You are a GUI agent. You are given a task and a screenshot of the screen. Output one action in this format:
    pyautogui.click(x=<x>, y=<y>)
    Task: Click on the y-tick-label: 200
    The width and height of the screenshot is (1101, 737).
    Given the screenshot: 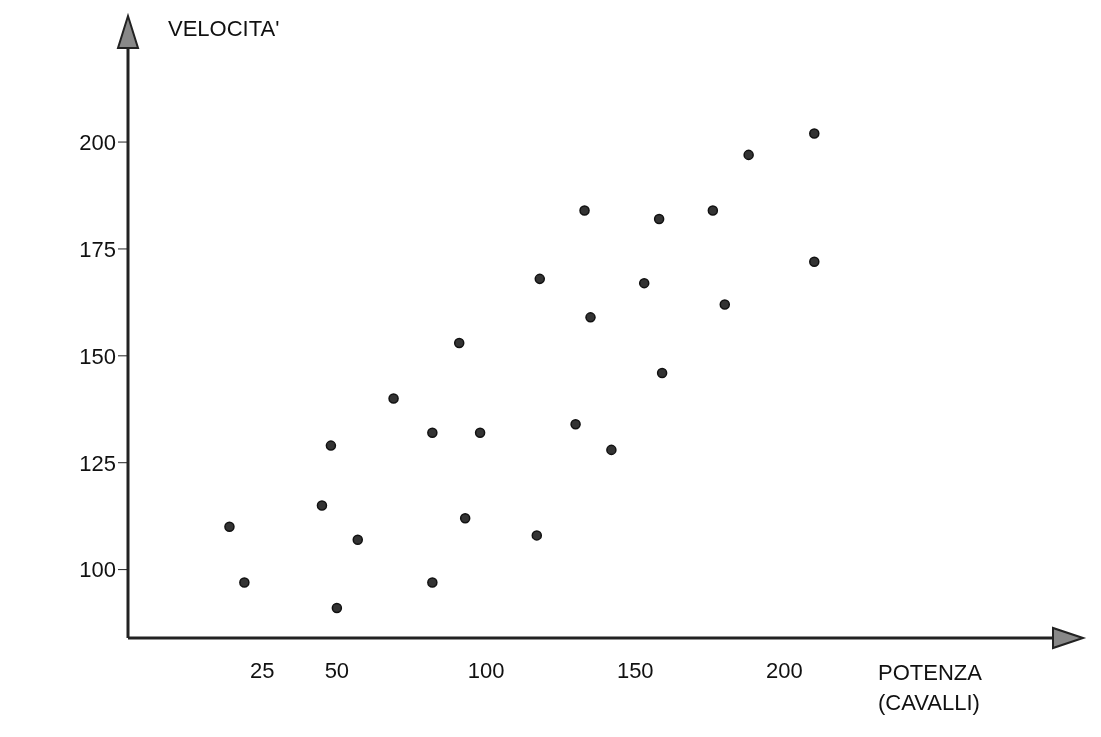 What is the action you would take?
    pyautogui.click(x=97, y=142)
    